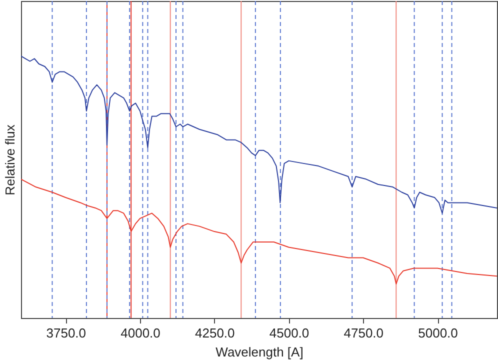 Image resolution: width=498 pixels, height=360 pixels. I want to click on x-tick-label: 4500.0, so click(289, 333).